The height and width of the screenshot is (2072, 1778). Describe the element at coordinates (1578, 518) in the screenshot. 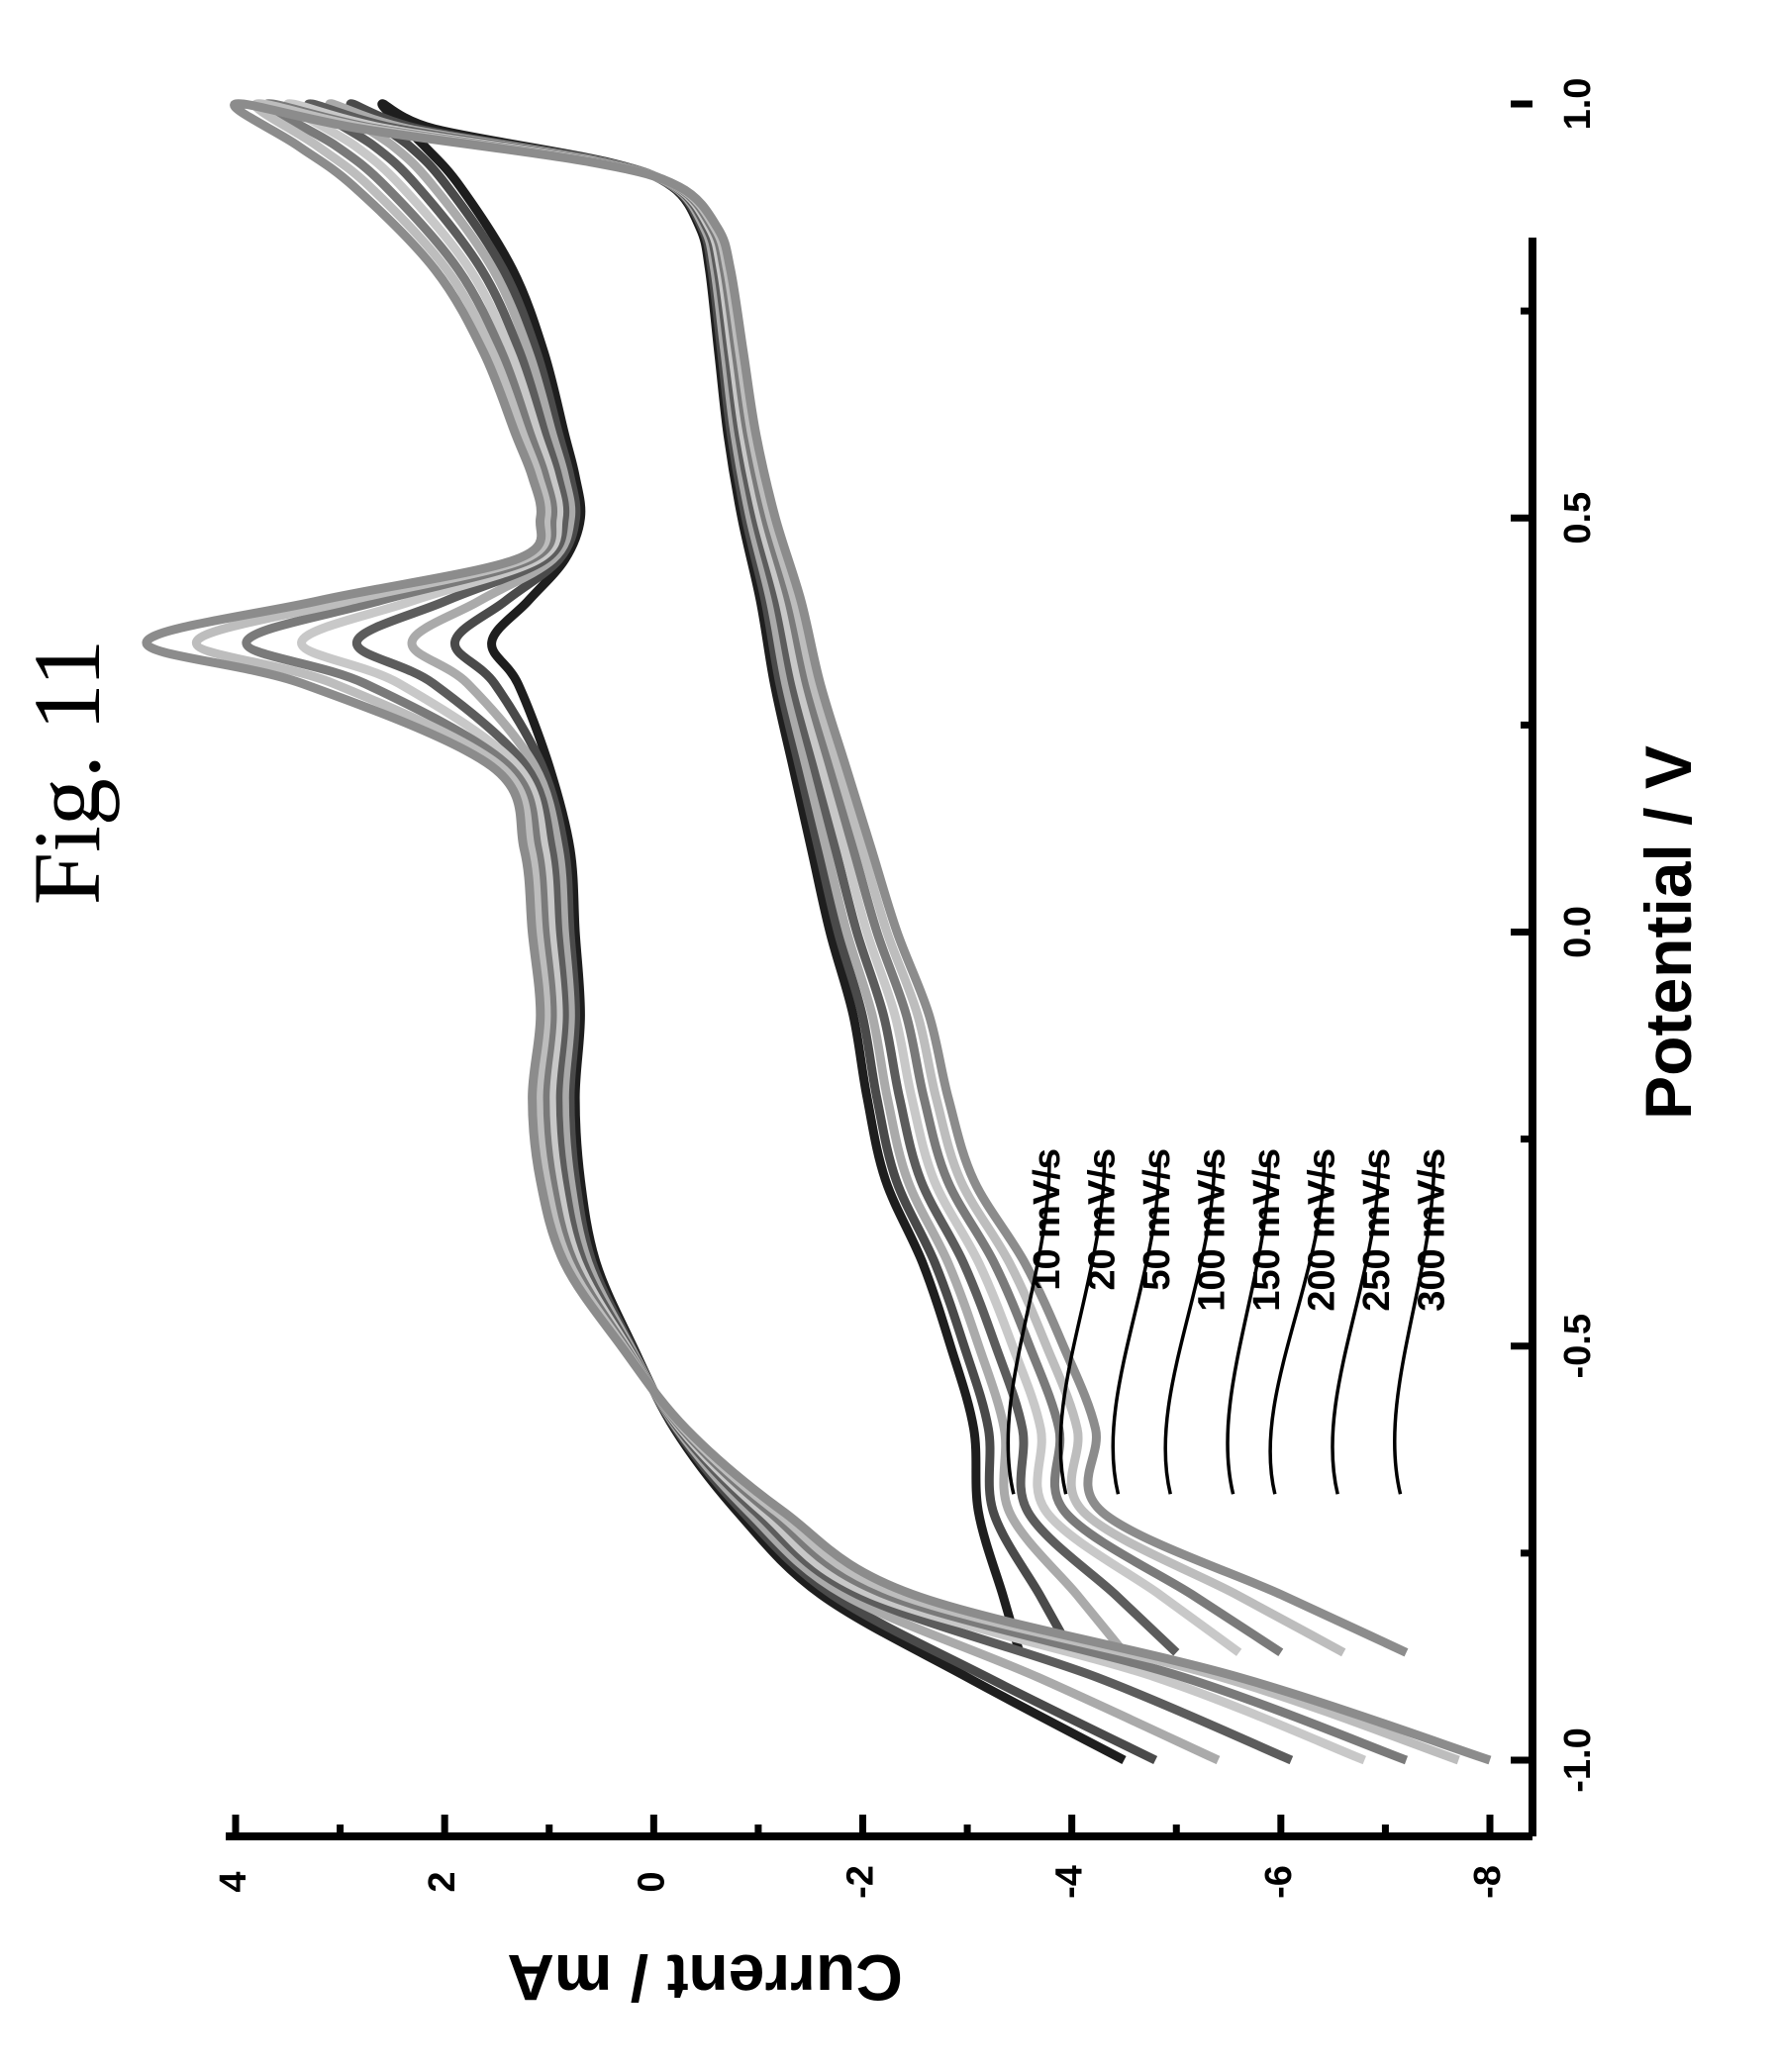

I see `x-tick-label: 0.5` at that location.